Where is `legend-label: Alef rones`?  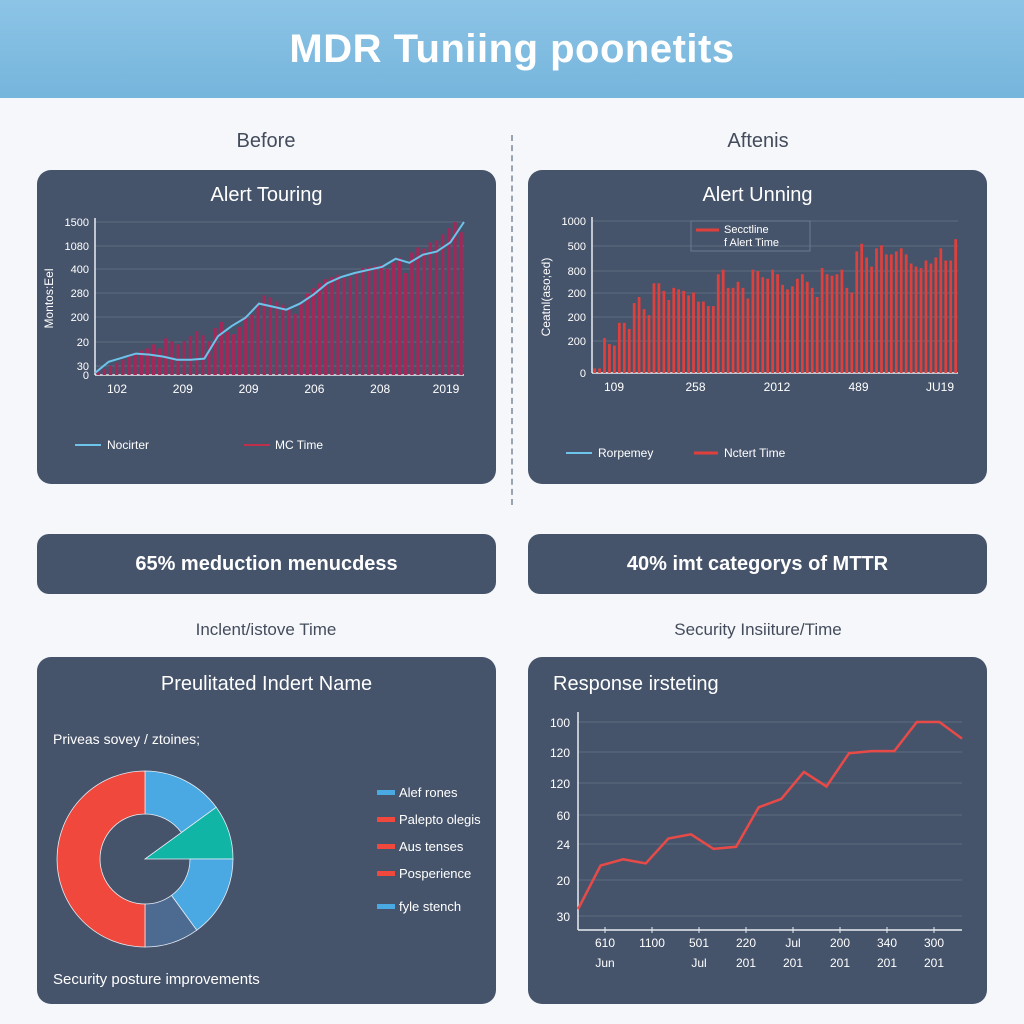 legend-label: Alef rones is located at coordinates (428, 792).